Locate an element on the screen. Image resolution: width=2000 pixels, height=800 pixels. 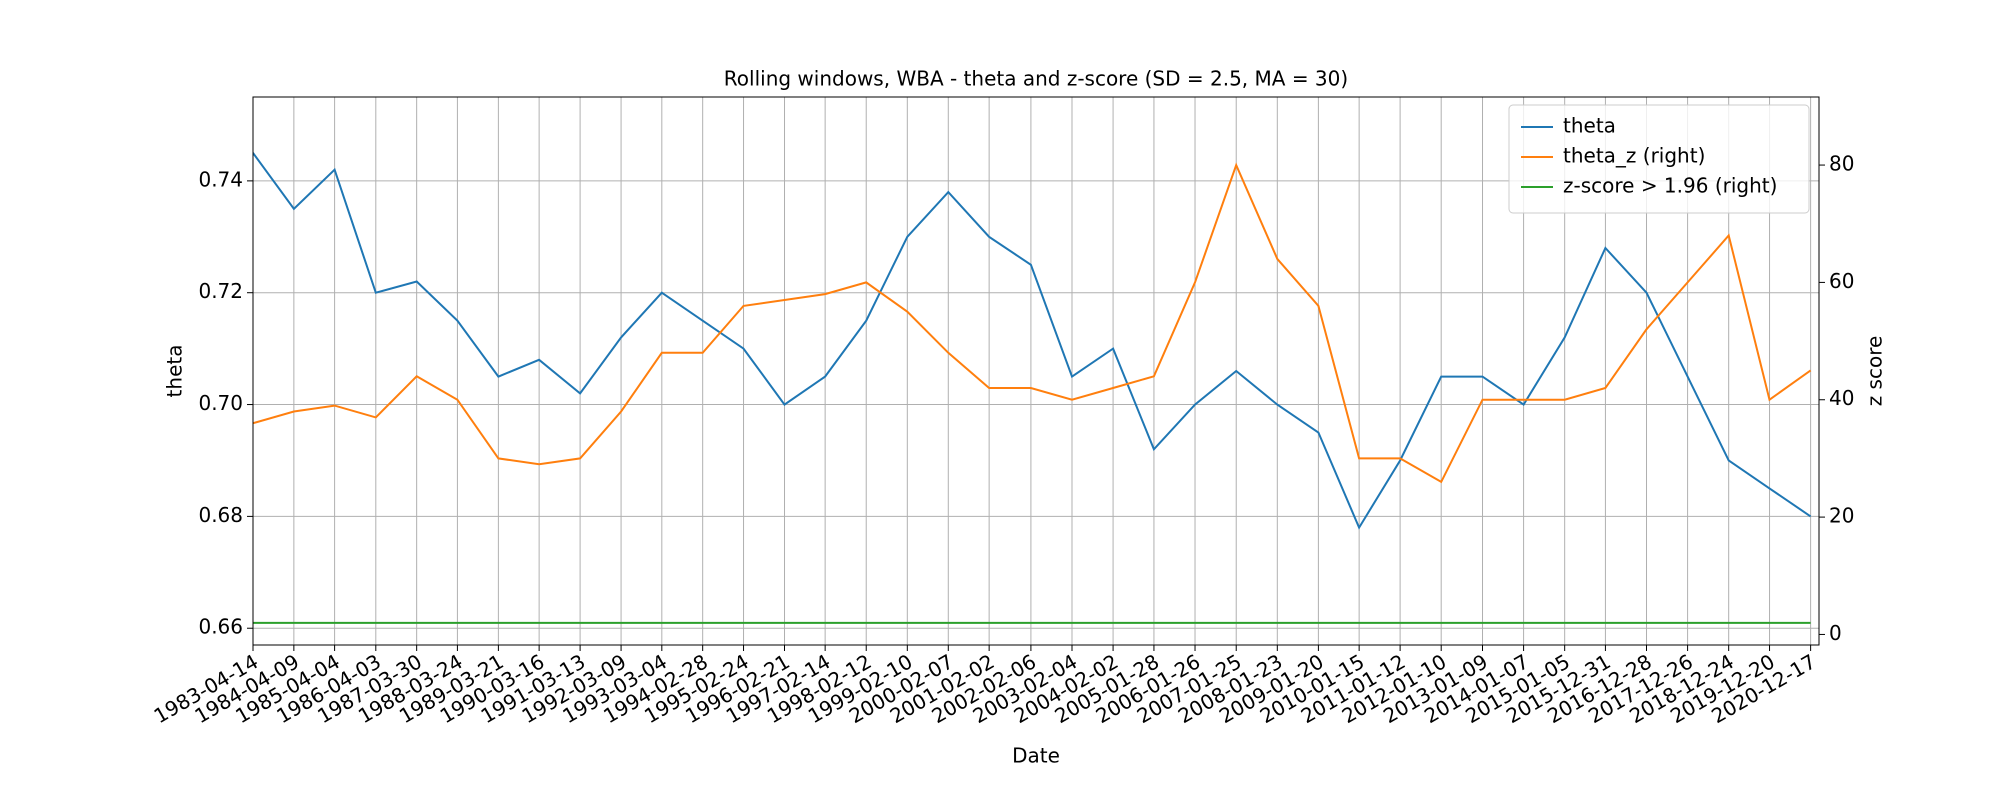
y-tick-label: 0.66 is located at coordinates (220, 627).